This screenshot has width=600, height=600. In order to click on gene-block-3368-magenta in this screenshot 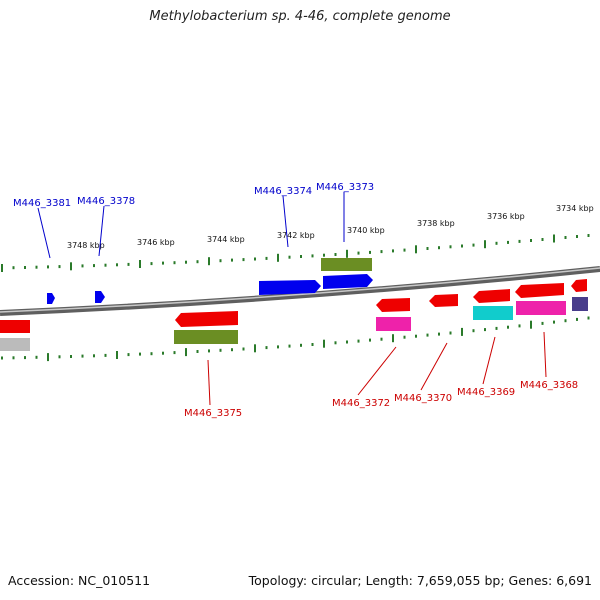, I will do `click(541, 308)`.